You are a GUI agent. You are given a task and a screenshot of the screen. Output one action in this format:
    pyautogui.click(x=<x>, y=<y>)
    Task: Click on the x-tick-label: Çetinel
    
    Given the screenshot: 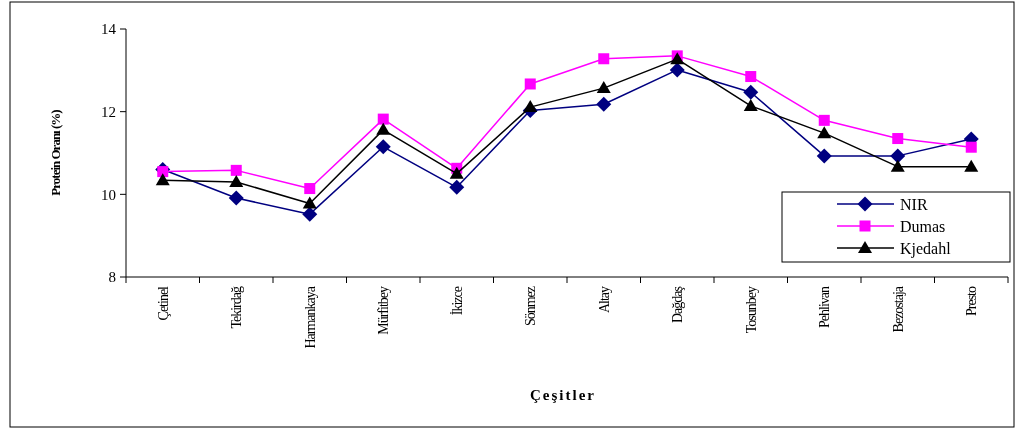 What is the action you would take?
    pyautogui.click(x=163, y=303)
    